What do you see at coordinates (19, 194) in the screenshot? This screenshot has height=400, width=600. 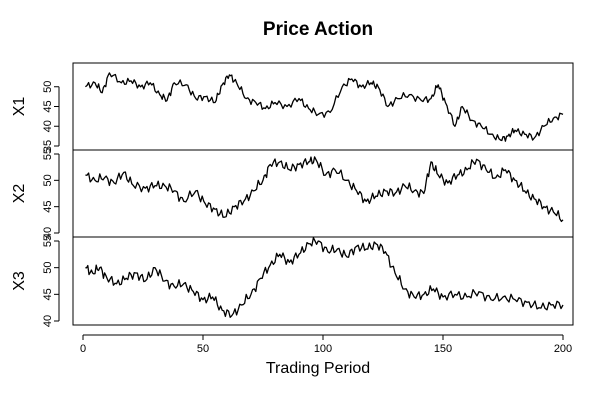 I see `y-axis-title: X2` at bounding box center [19, 194].